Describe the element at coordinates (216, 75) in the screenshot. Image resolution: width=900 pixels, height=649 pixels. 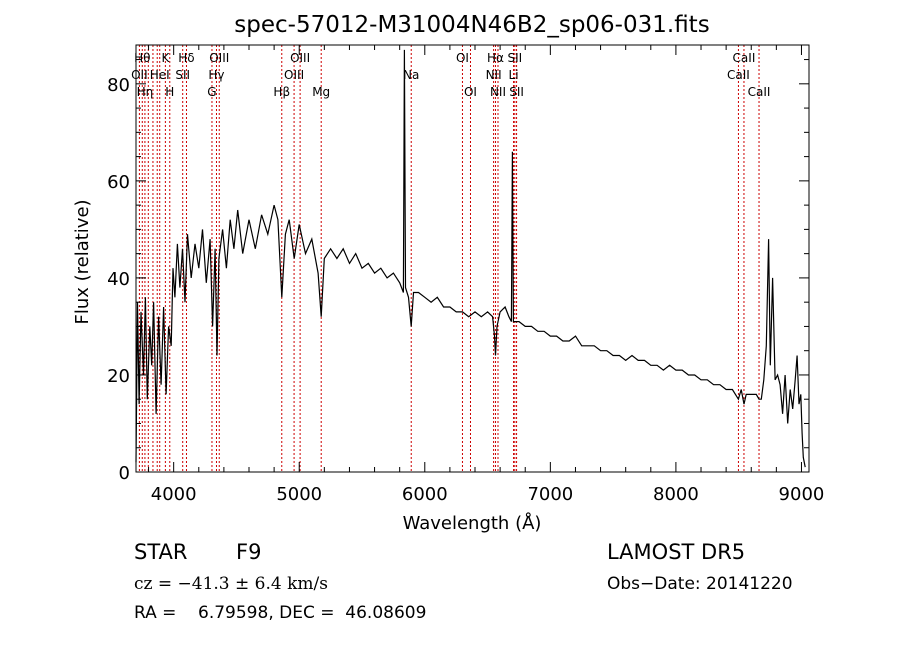
I see `line-label-12: Hγ` at that location.